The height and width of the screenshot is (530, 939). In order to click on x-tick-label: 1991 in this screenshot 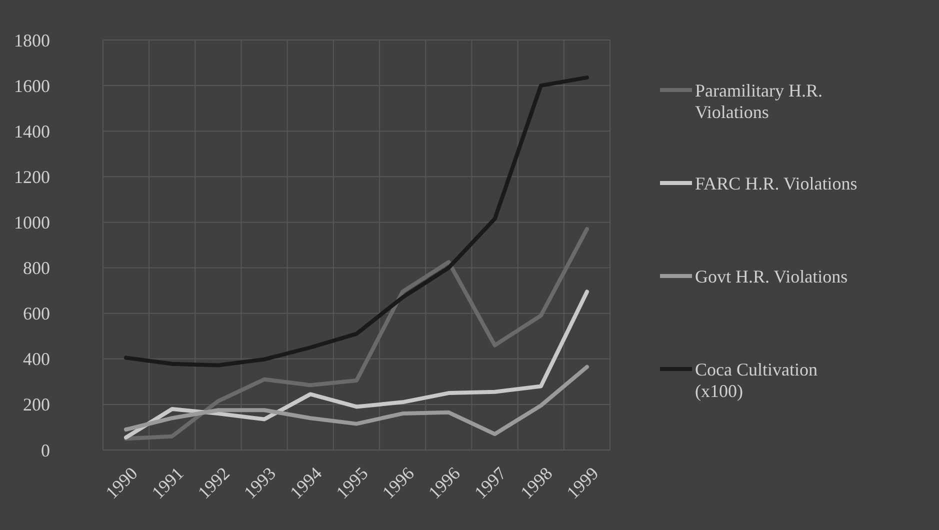, I will do `click(168, 483)`.